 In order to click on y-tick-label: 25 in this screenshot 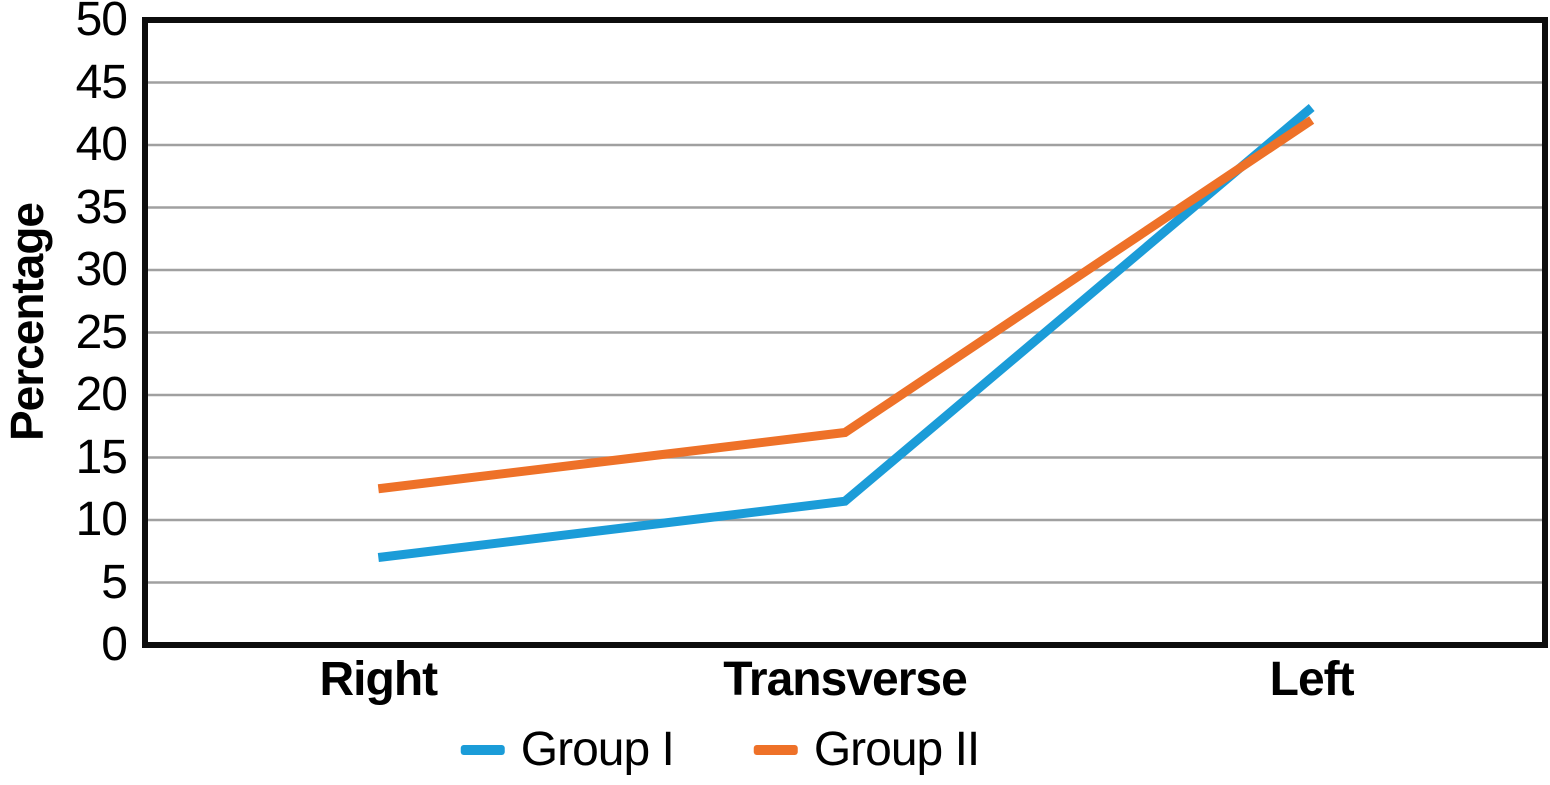, I will do `click(101, 332)`.